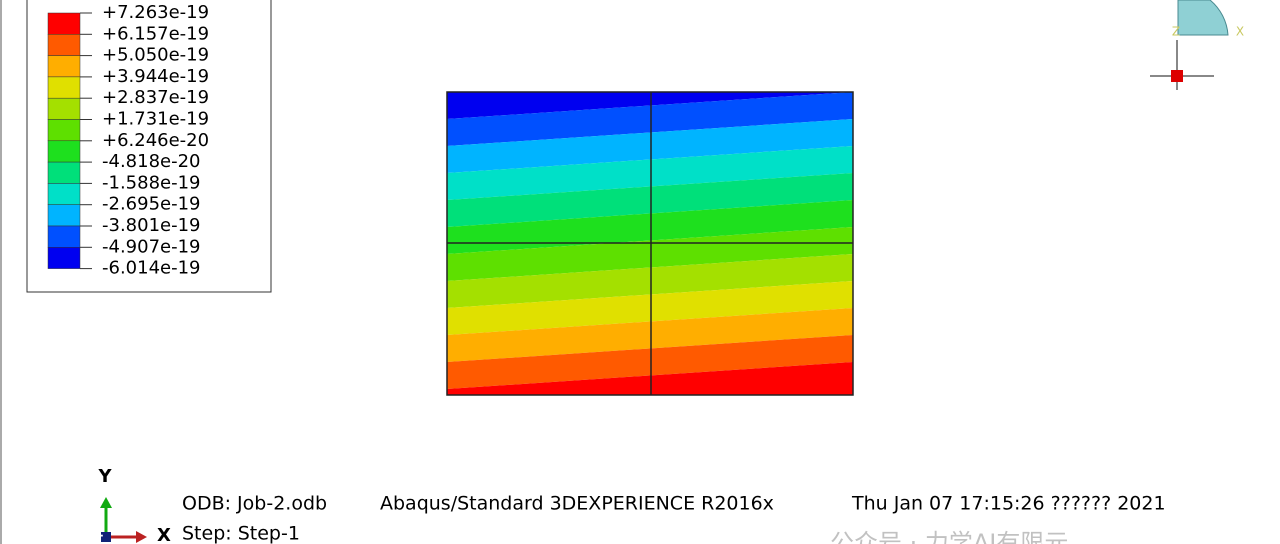 This screenshot has width=1280, height=544. I want to click on legend-label: -2.695e-19, so click(151, 204).